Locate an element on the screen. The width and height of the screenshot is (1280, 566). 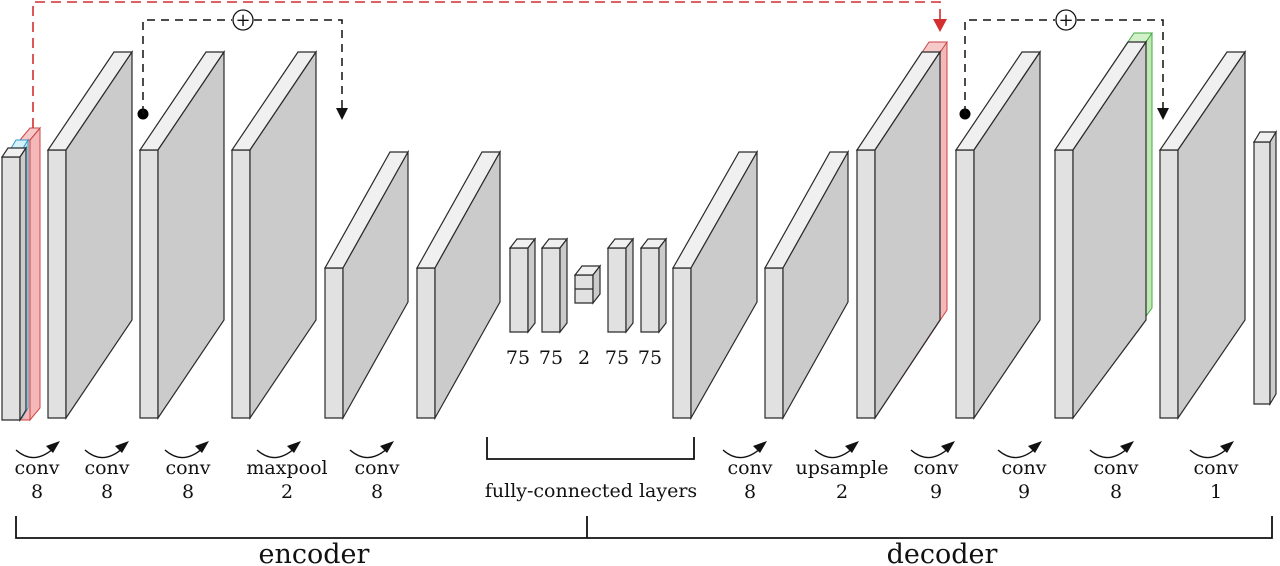
section-bracket is located at coordinates (644, 527).